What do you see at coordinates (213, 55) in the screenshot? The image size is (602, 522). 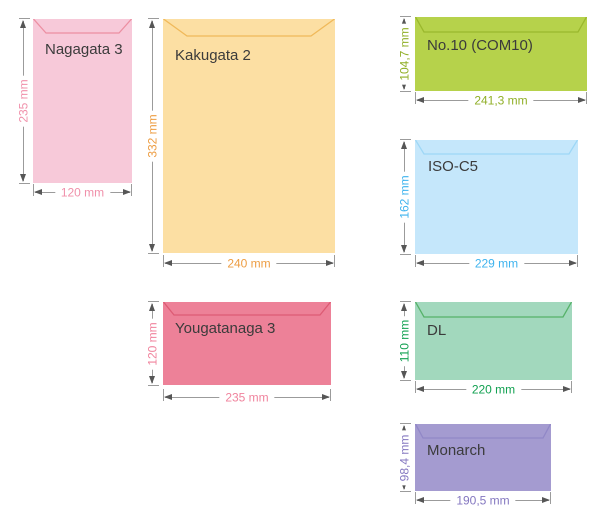 I see `envelope-name: Kakugata 2` at bounding box center [213, 55].